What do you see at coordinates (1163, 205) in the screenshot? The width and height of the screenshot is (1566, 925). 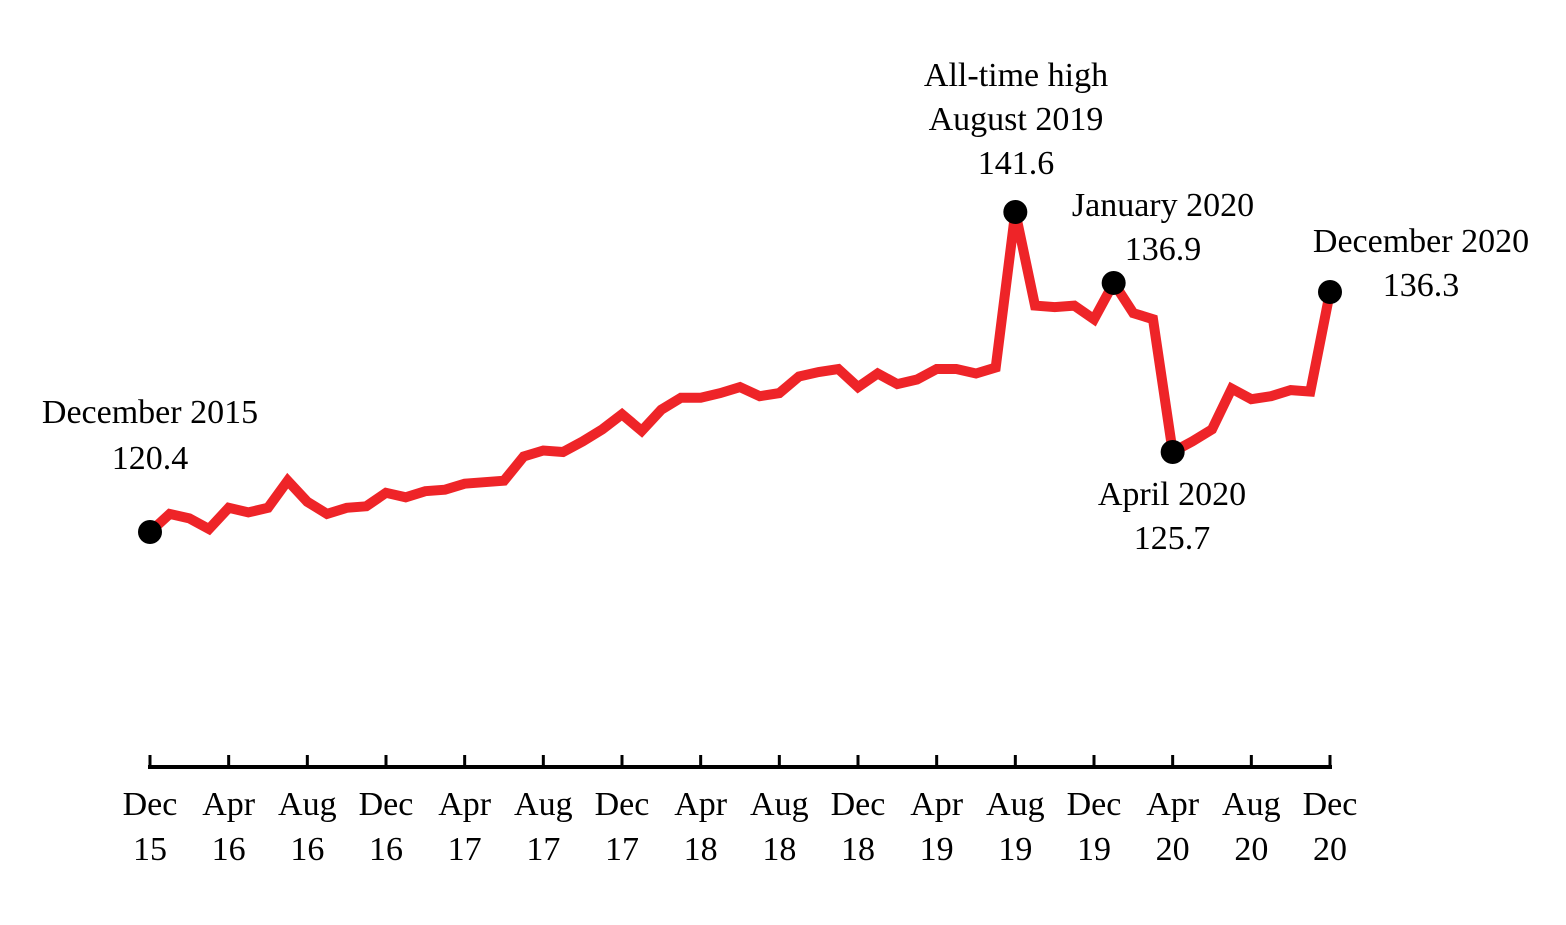 I see `annotation-label: January 2020` at bounding box center [1163, 205].